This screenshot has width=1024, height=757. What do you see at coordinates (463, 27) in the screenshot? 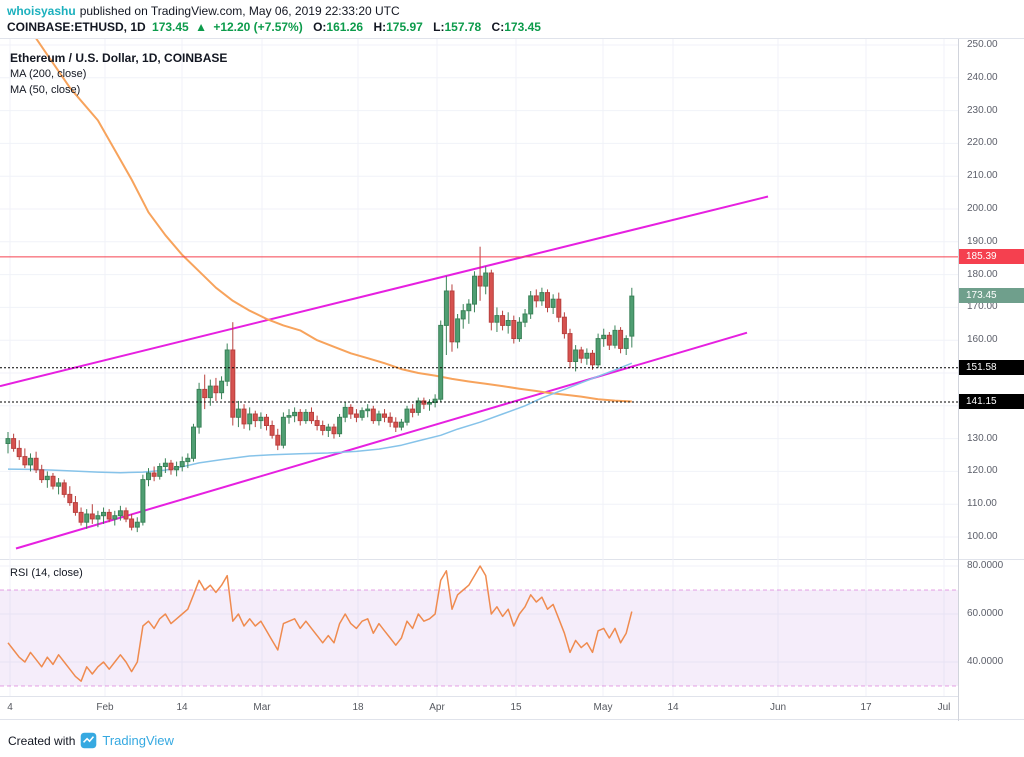
I see `ohlc-low-value: 157.78` at bounding box center [463, 27].